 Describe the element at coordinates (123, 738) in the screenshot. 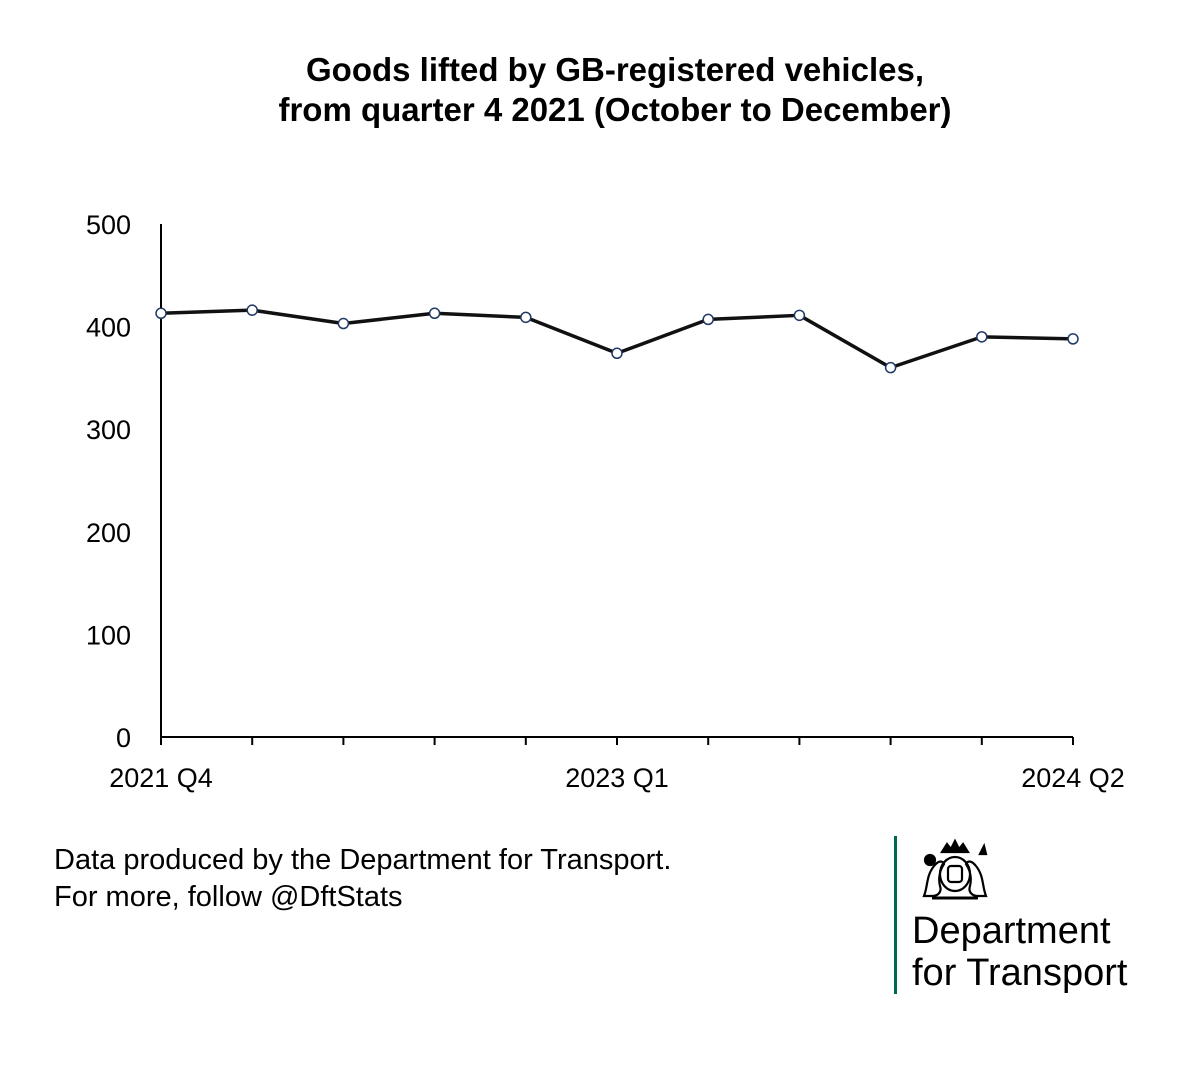

I see `y-tick-label: 0` at that location.